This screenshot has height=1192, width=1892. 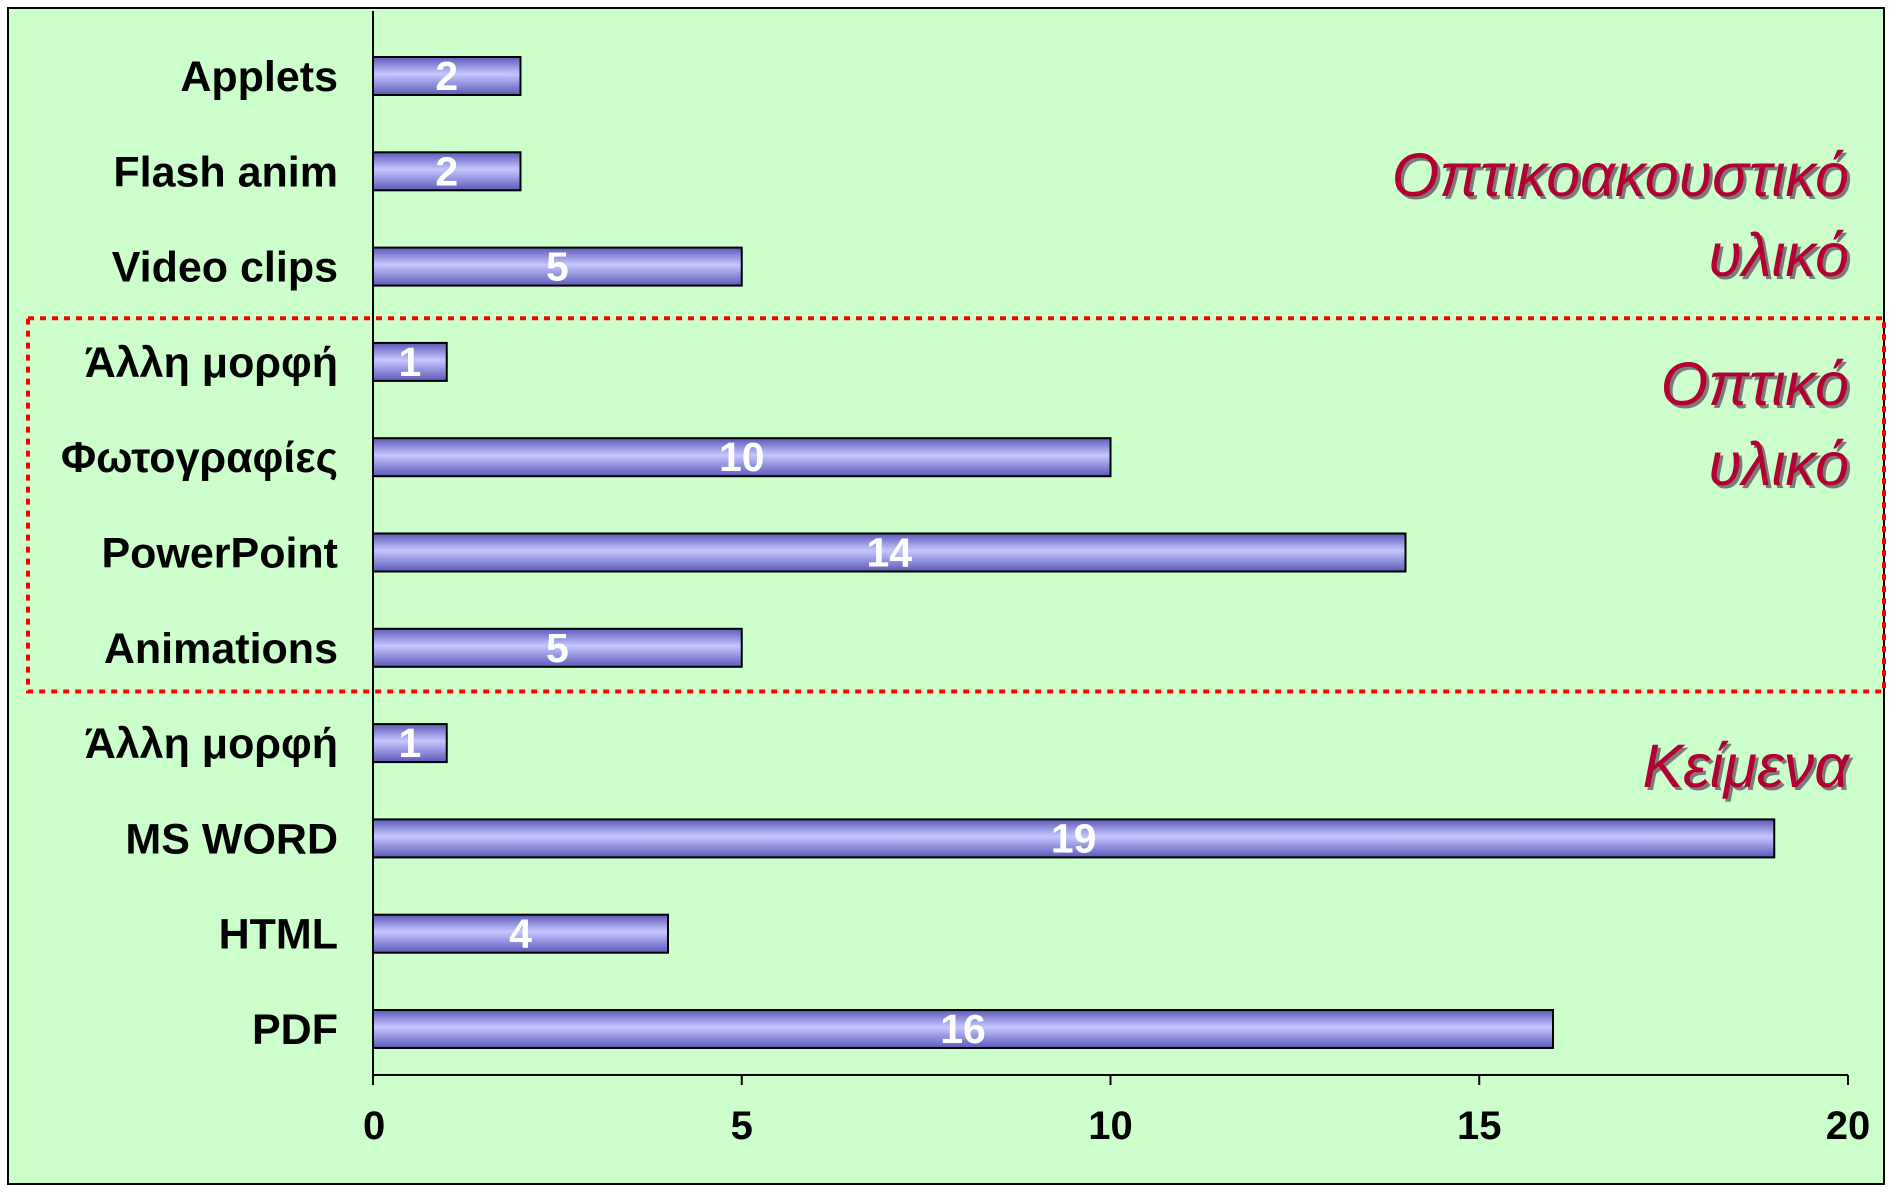 I want to click on x-tick-label-3: 10, so click(x=1110, y=1126).